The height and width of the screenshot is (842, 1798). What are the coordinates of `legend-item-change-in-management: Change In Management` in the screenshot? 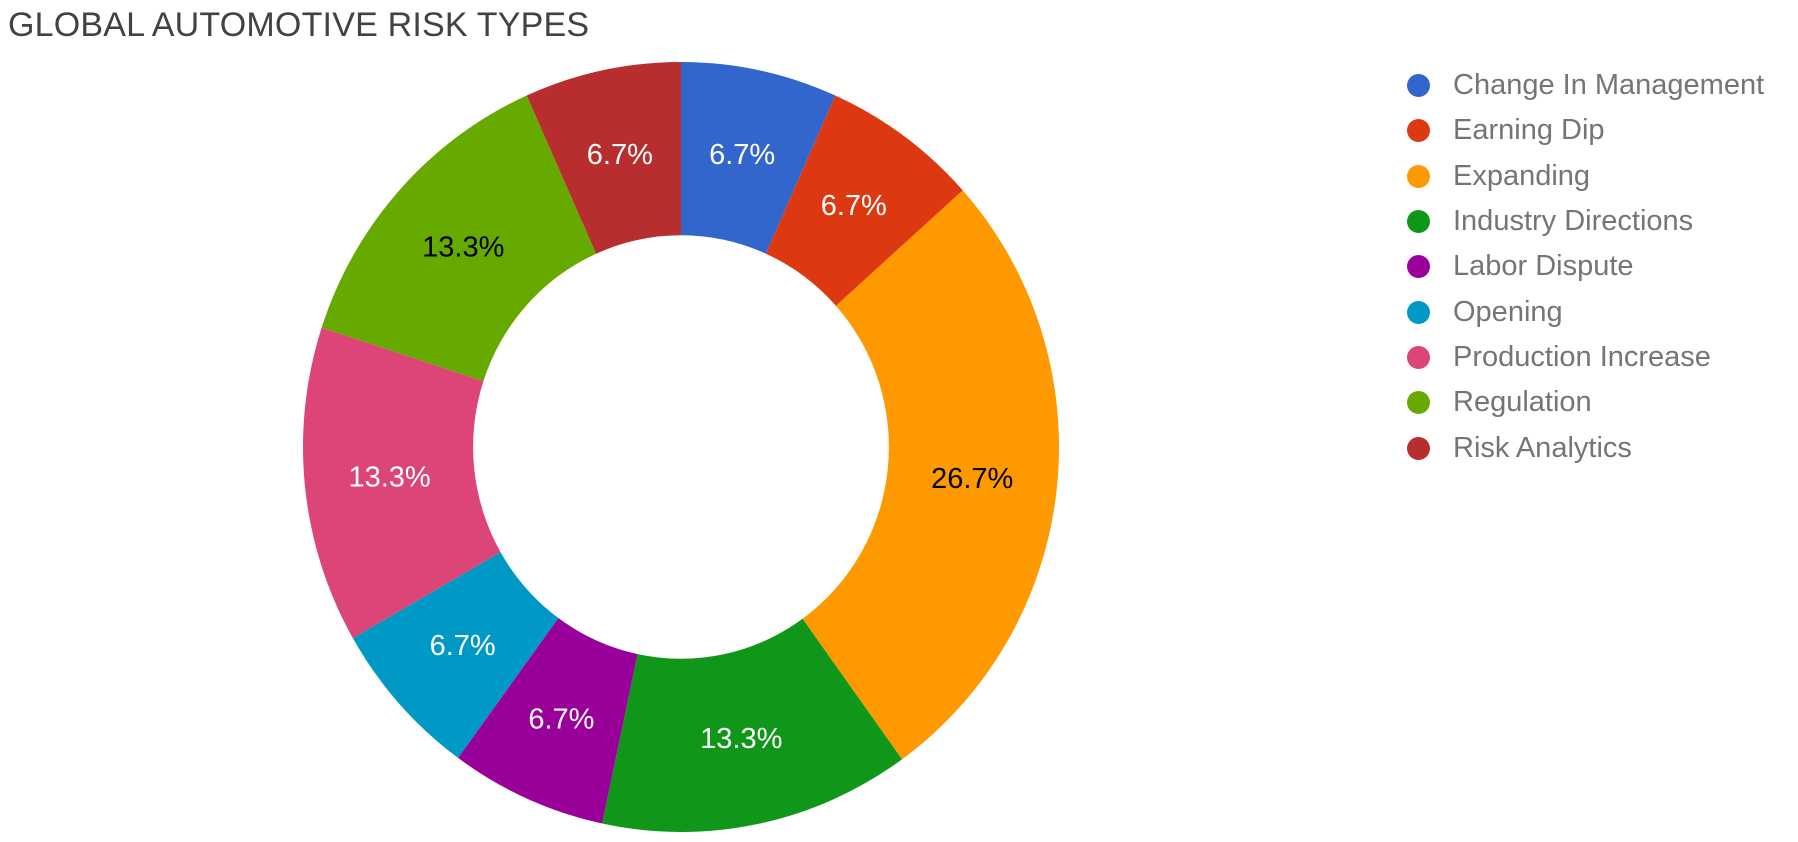 It's located at (1585, 85).